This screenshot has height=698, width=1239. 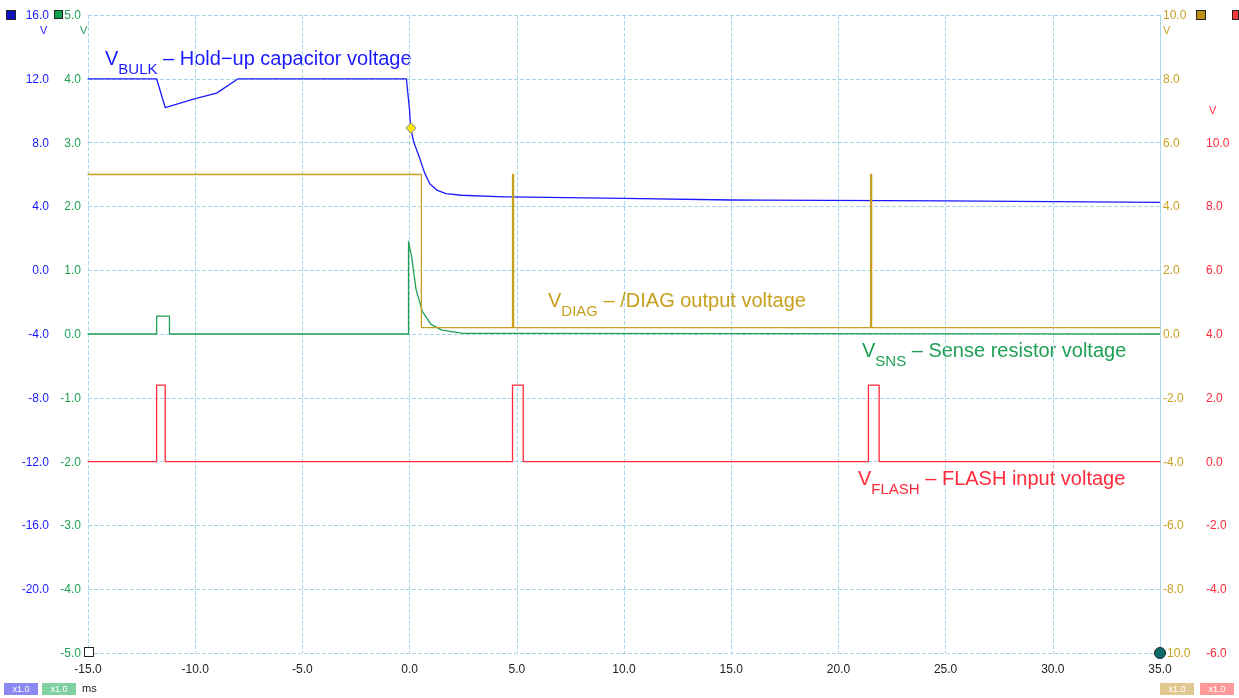 I want to click on y2-tick-label: -6.0, so click(x=1216, y=653).